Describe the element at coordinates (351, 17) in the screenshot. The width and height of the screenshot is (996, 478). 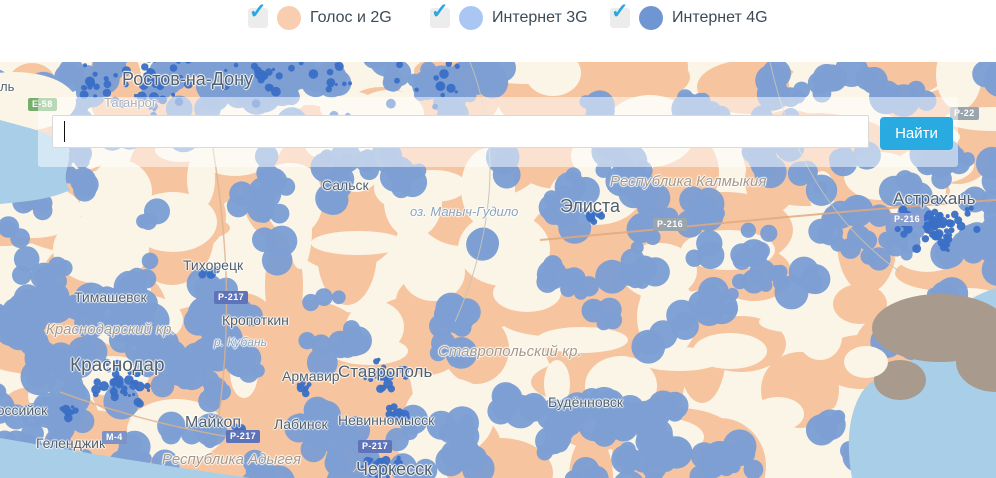
I see `legend-label-voice-2g: Голос и 2G` at that location.